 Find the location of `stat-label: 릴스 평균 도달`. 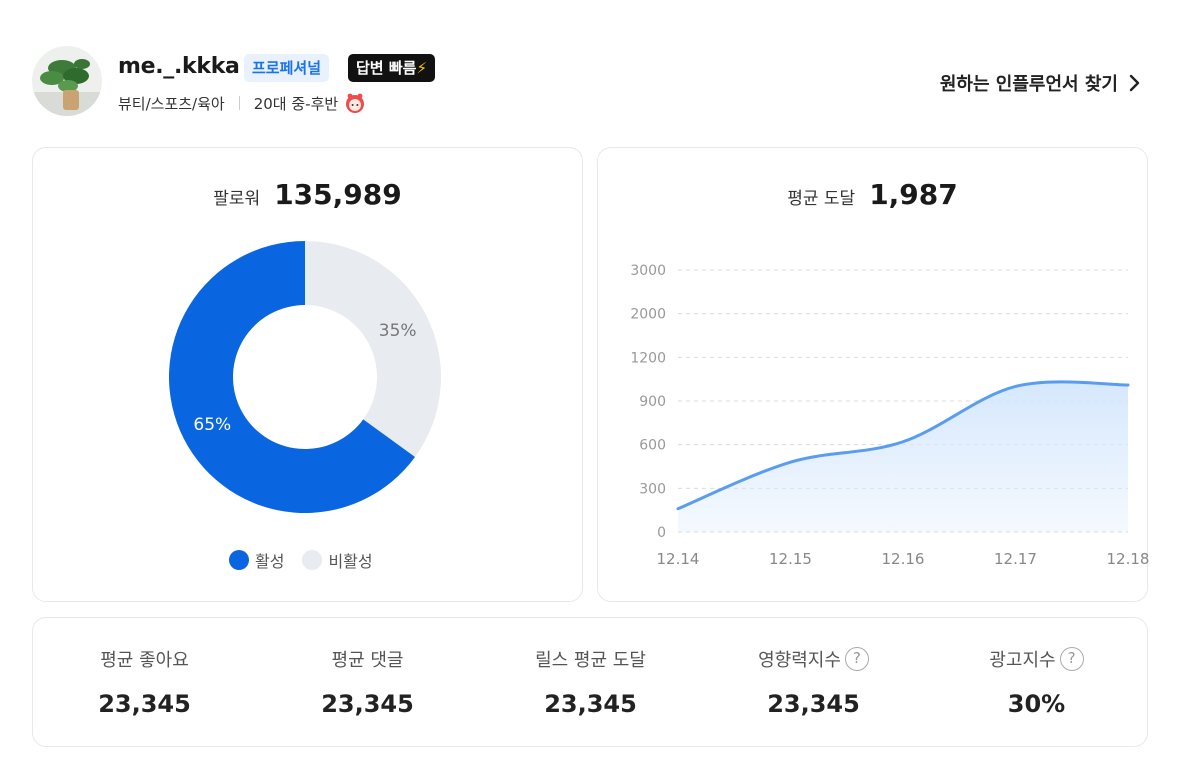

stat-label: 릴스 평균 도달 is located at coordinates (590, 659).